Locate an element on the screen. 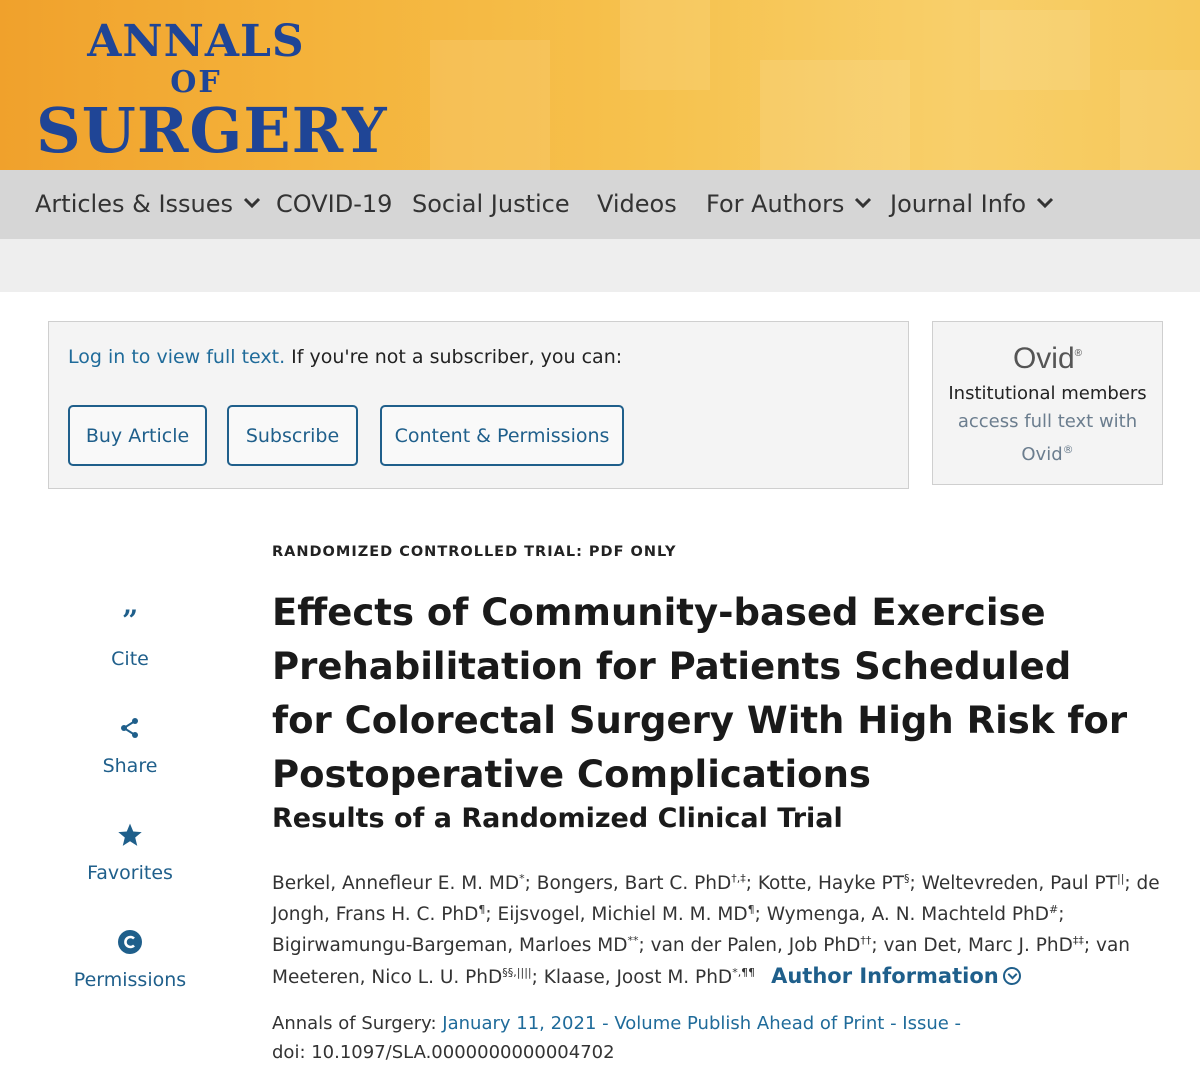 Image resolution: width=1200 pixels, height=1069 pixels. author-name: van Meeteren, Nico L. U. PhD is located at coordinates (701, 961).